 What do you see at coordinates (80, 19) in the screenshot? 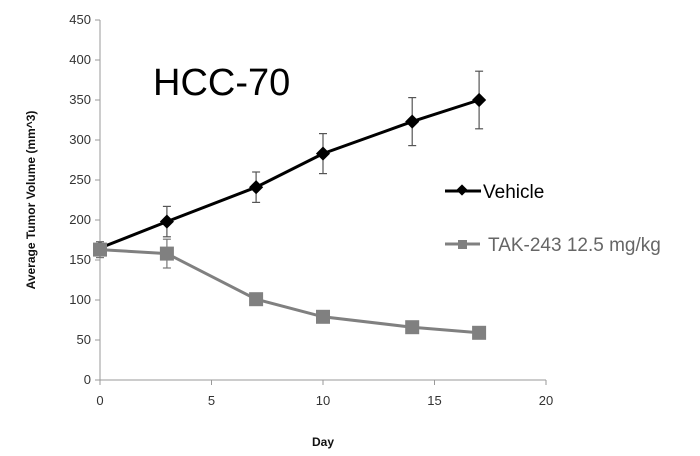
I see `y-tick-label: 450` at bounding box center [80, 19].